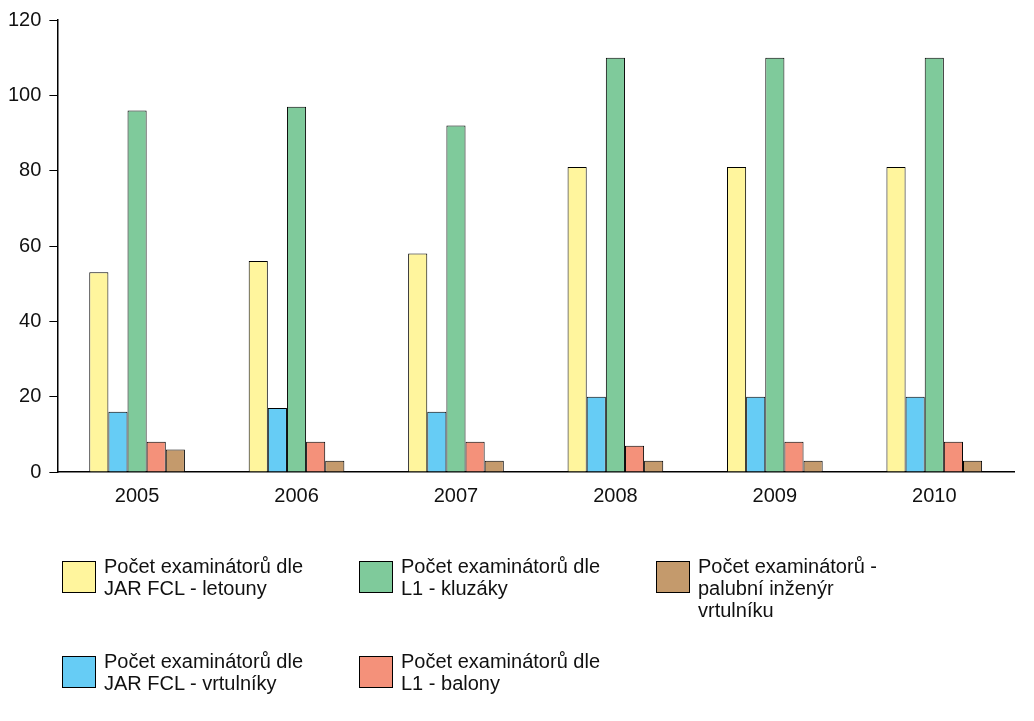 The height and width of the screenshot is (721, 1034). Describe the element at coordinates (30, 319) in the screenshot. I see `y-tick-label: 40` at that location.